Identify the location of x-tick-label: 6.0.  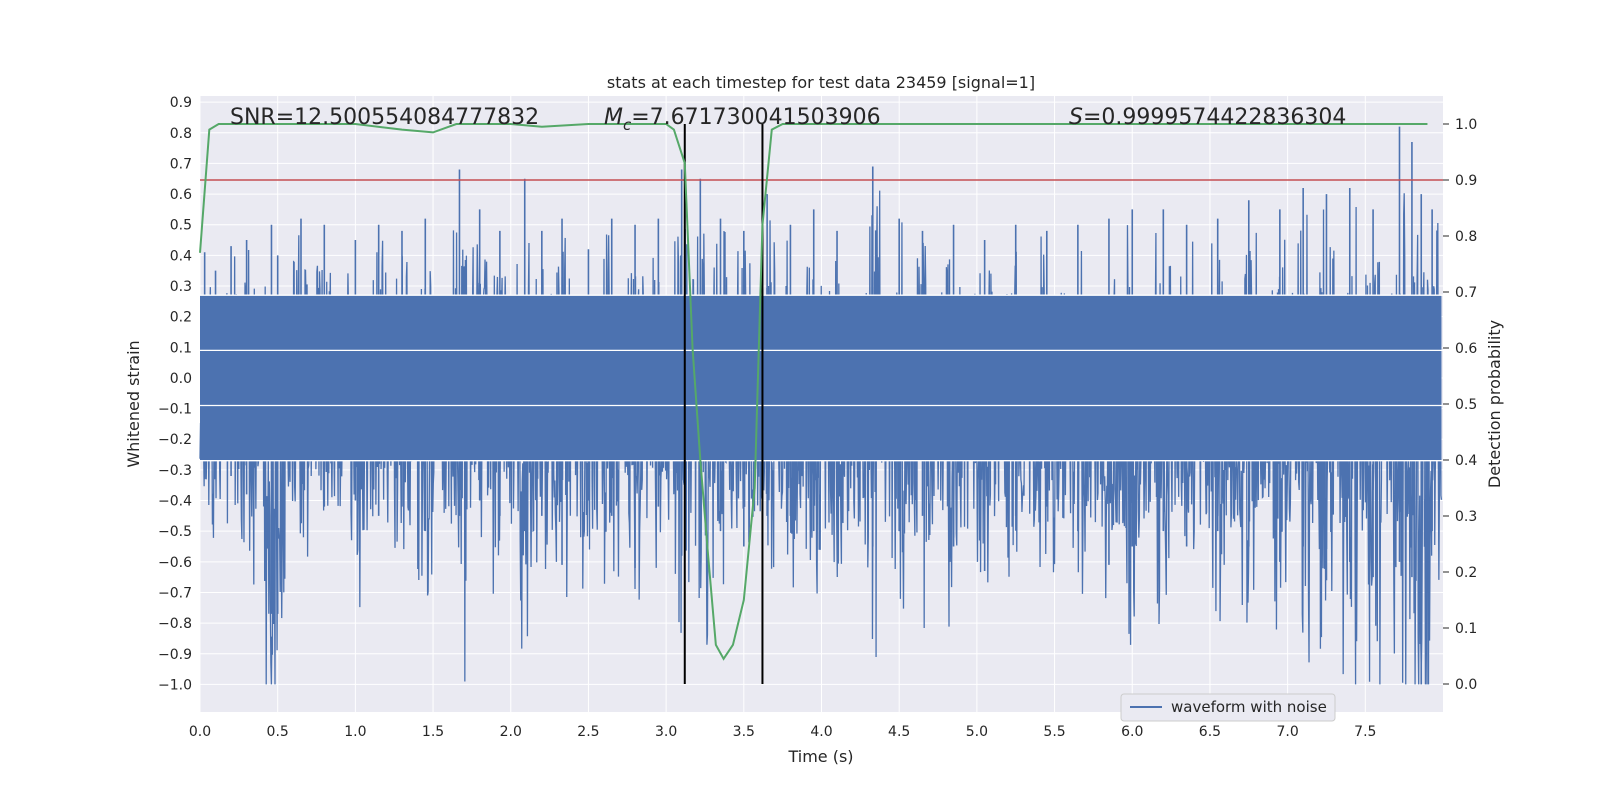
(1132, 732).